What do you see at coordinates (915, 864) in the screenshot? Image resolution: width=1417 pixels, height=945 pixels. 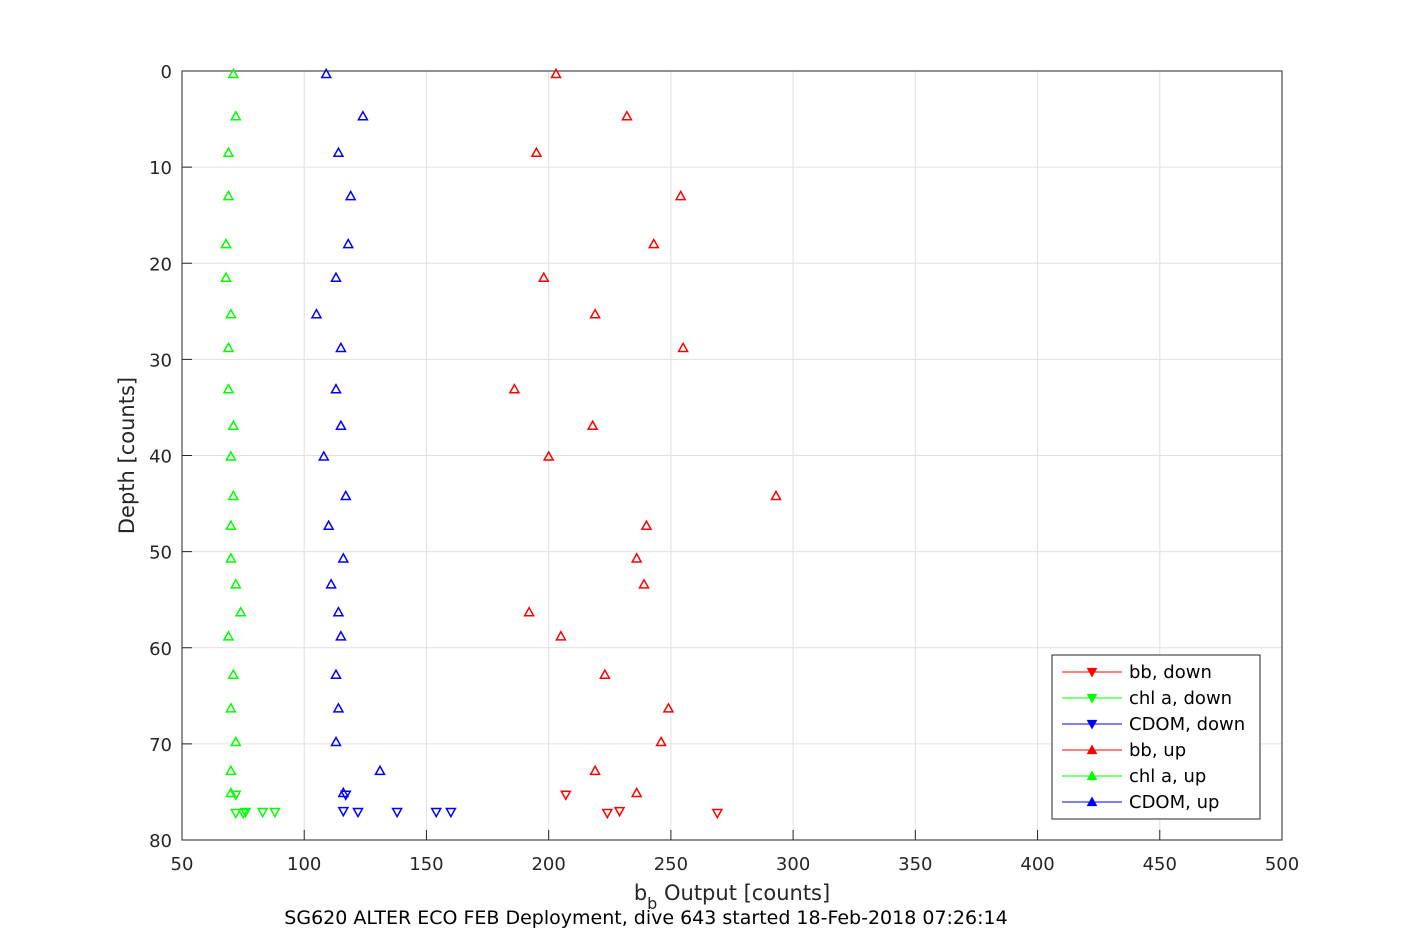 I see `x-tick-label: 350` at bounding box center [915, 864].